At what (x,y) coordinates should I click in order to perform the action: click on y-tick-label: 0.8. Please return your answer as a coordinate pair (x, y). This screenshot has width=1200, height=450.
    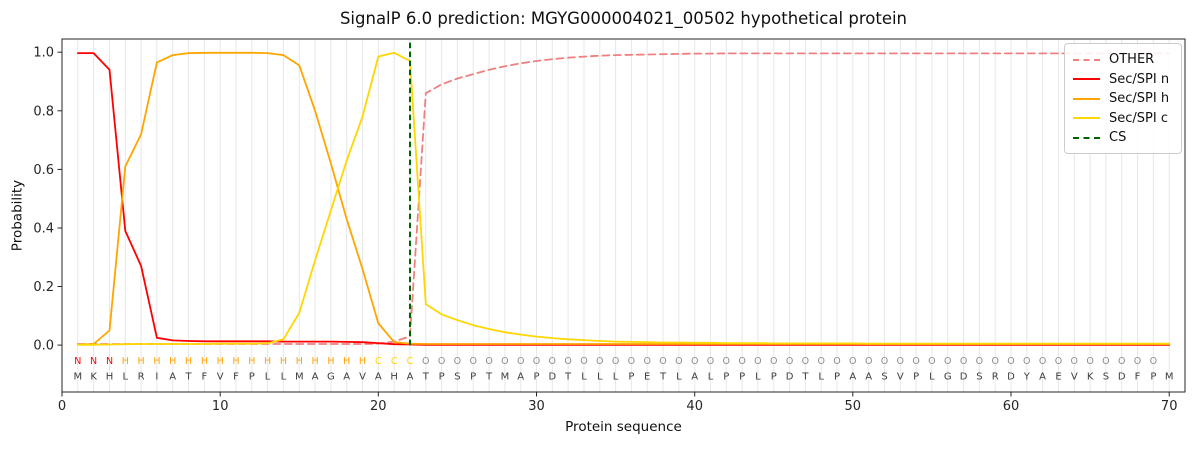
    Looking at the image, I should click on (43, 111).